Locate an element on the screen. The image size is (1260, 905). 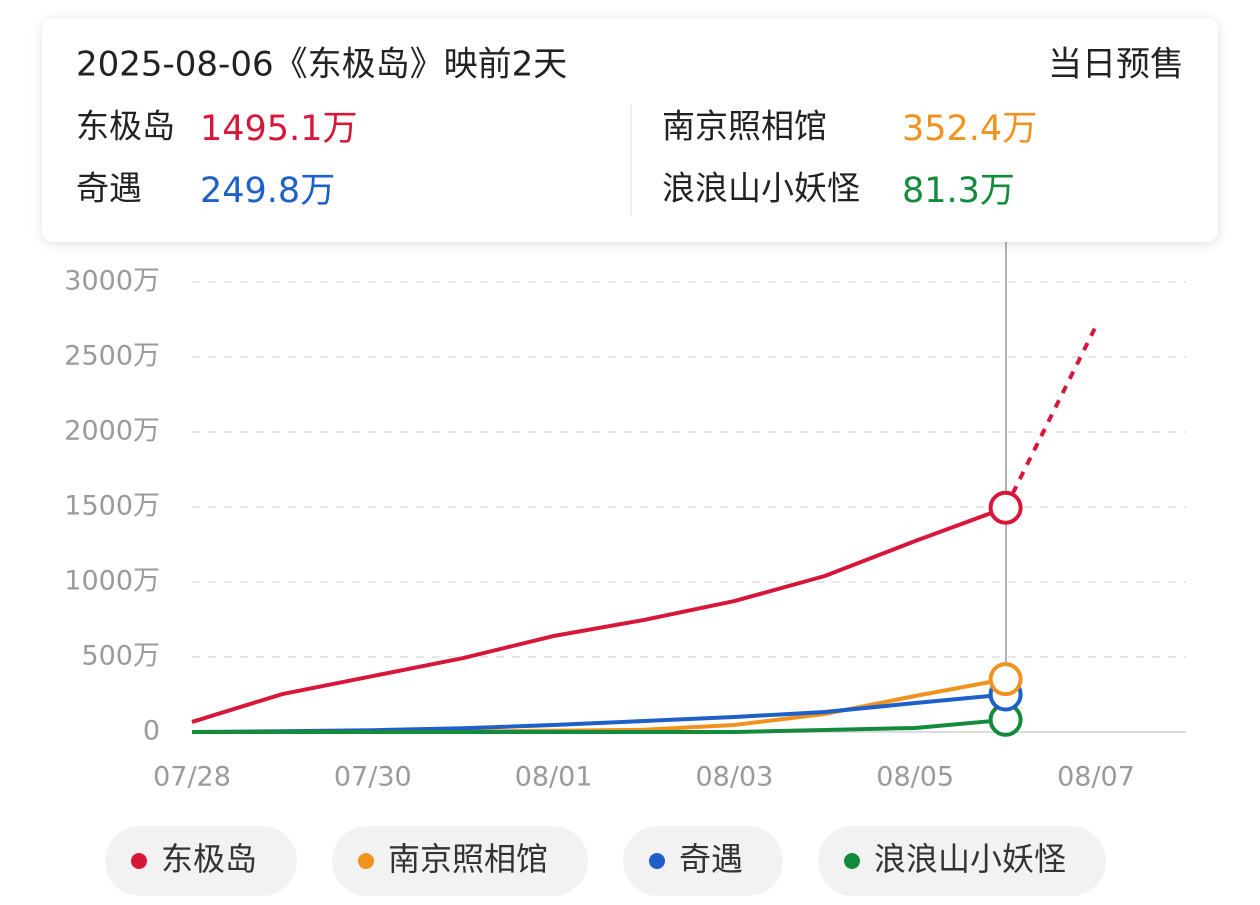
markers is located at coordinates (1005, 613).